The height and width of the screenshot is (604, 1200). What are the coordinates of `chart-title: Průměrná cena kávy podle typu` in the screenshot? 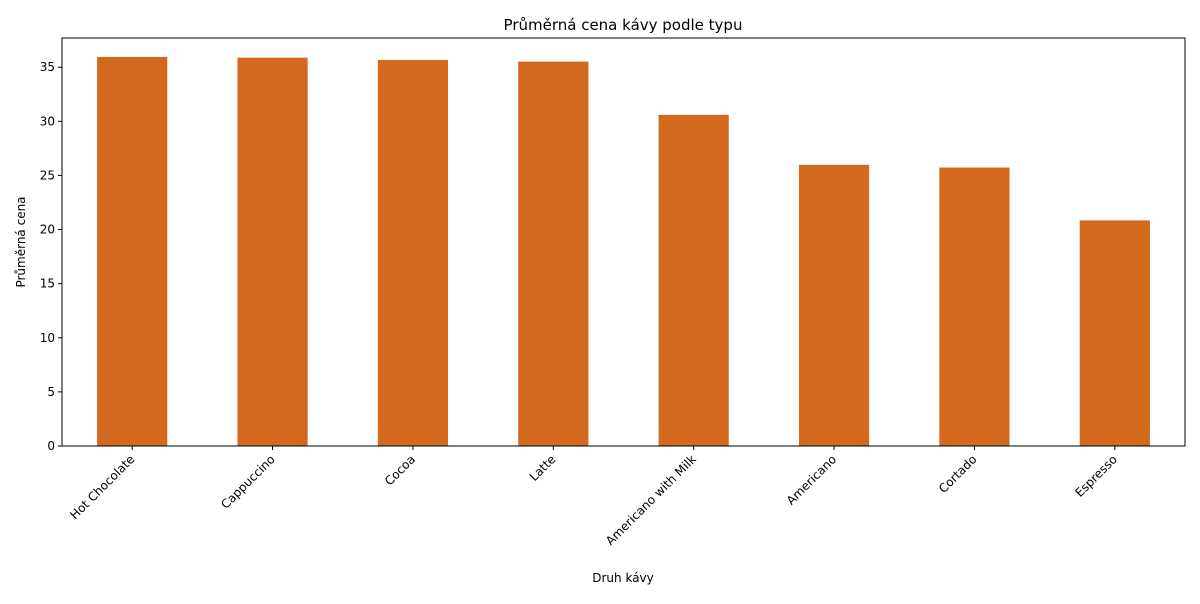 It's located at (623, 25).